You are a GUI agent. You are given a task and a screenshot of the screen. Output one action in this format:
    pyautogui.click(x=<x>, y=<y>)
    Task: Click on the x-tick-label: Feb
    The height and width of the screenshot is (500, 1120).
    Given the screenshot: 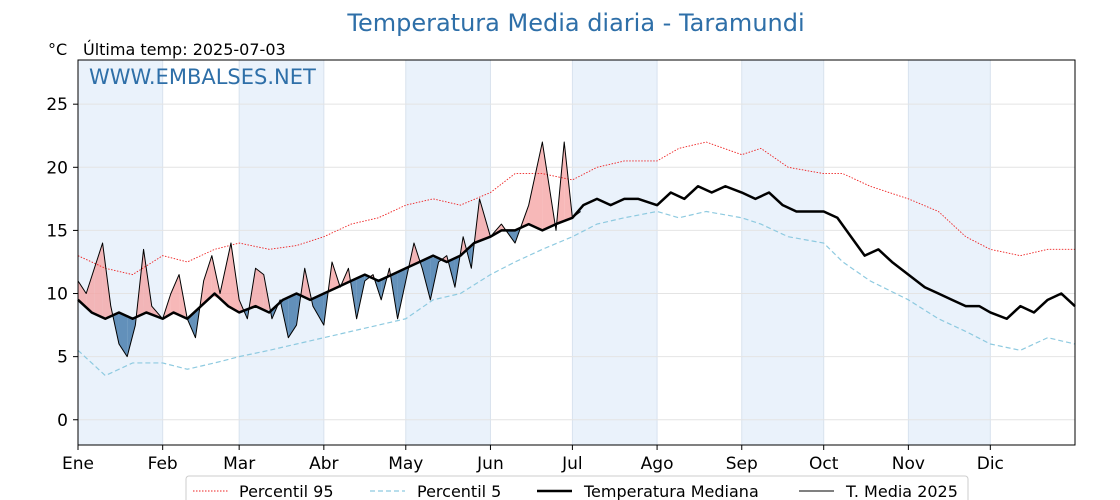 What is the action you would take?
    pyautogui.click(x=163, y=464)
    